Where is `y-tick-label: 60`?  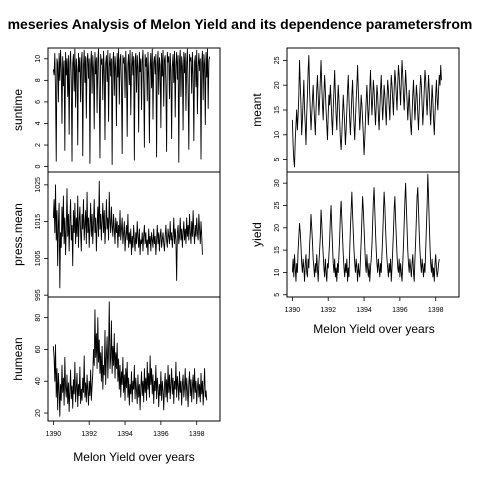 y-tick-label: 60 is located at coordinates (38, 349).